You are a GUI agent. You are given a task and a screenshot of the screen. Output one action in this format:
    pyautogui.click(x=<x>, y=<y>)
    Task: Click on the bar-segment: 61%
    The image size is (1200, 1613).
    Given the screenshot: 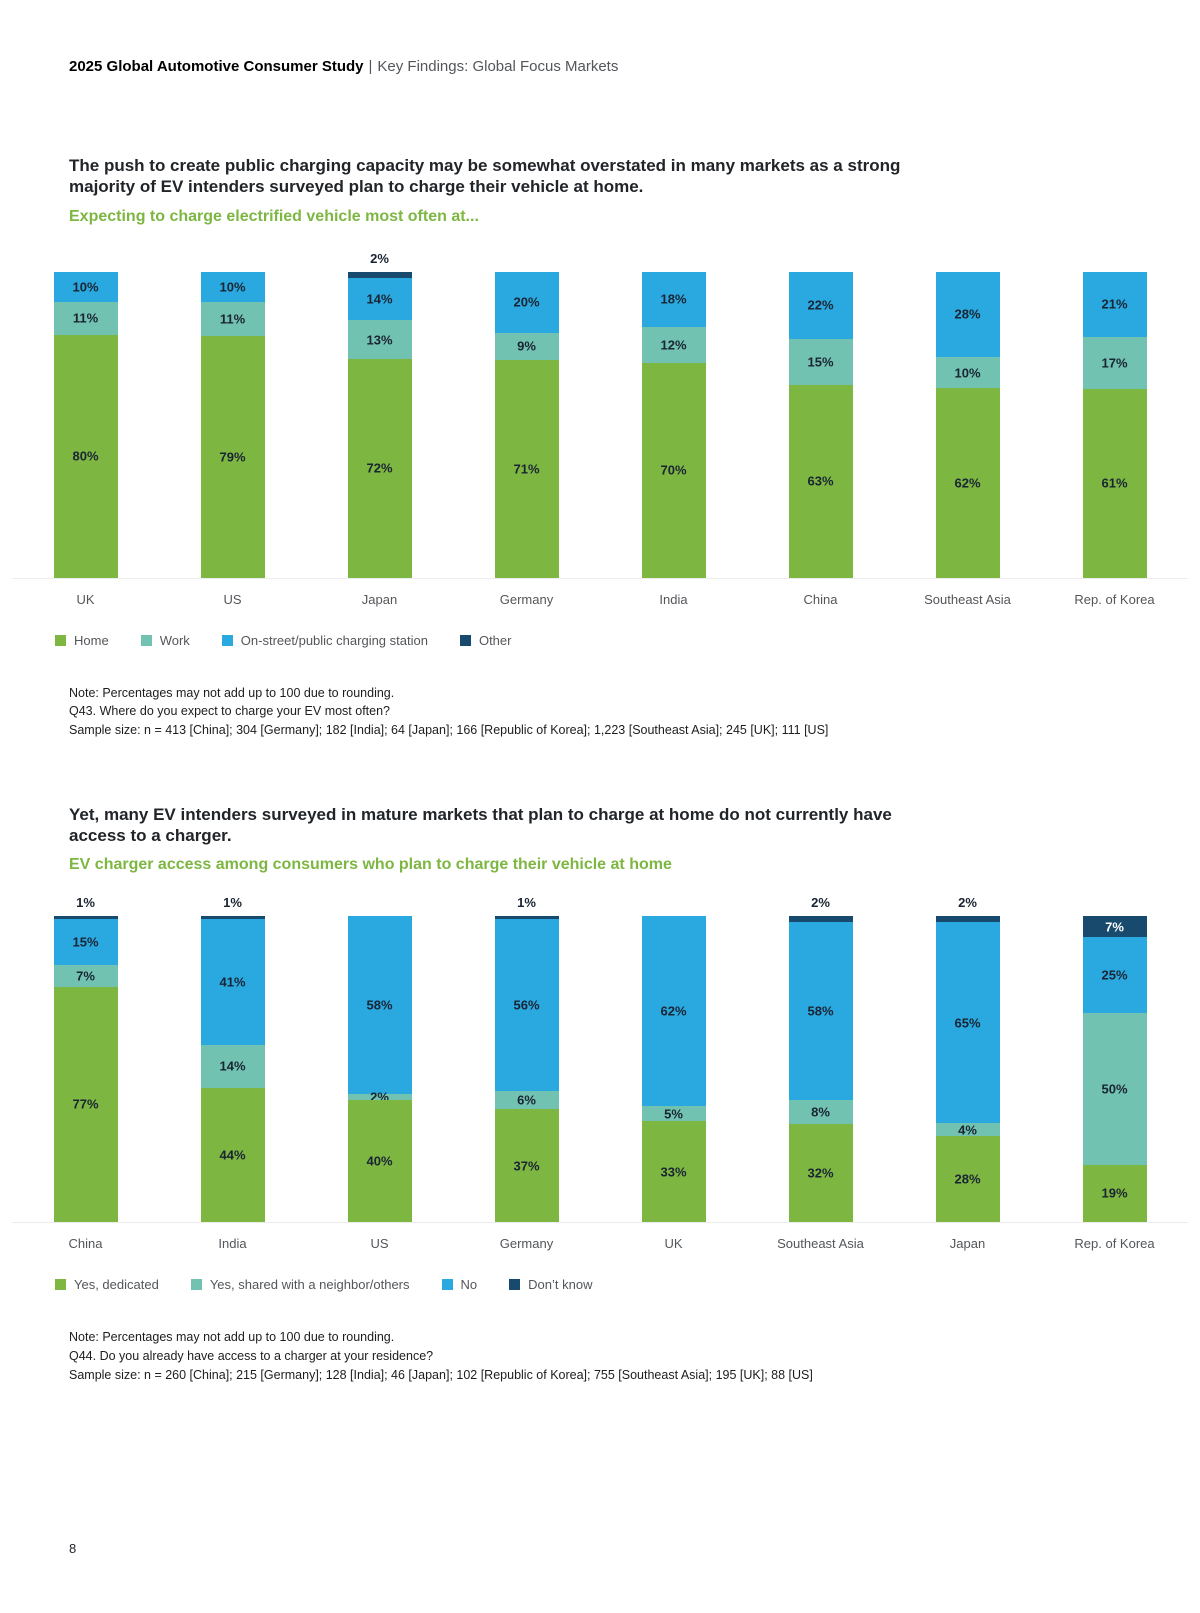 What is the action you would take?
    pyautogui.click(x=1114, y=483)
    